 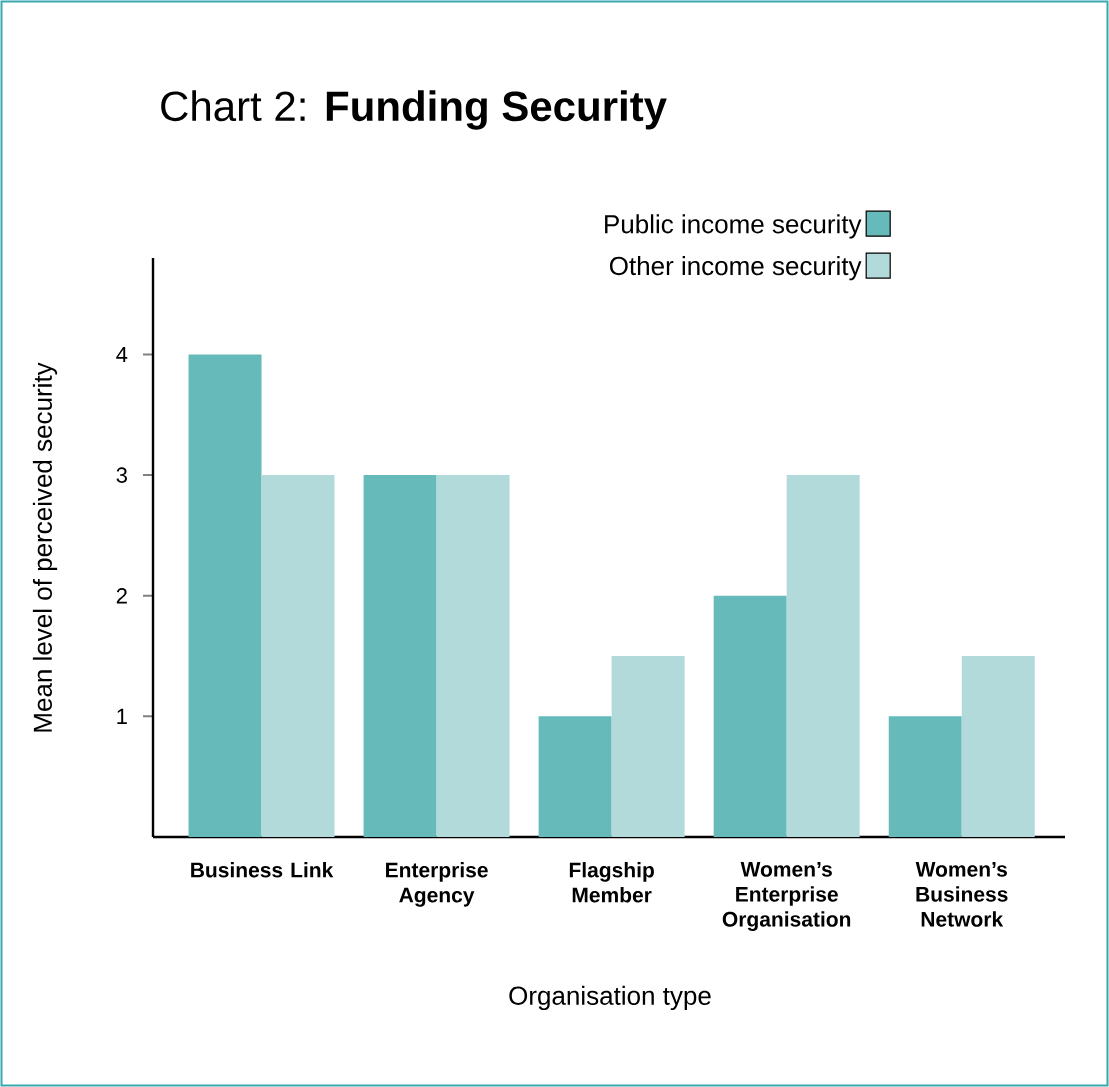 What do you see at coordinates (437, 884) in the screenshot?
I see `x-tick-label: Enterprise Agency` at bounding box center [437, 884].